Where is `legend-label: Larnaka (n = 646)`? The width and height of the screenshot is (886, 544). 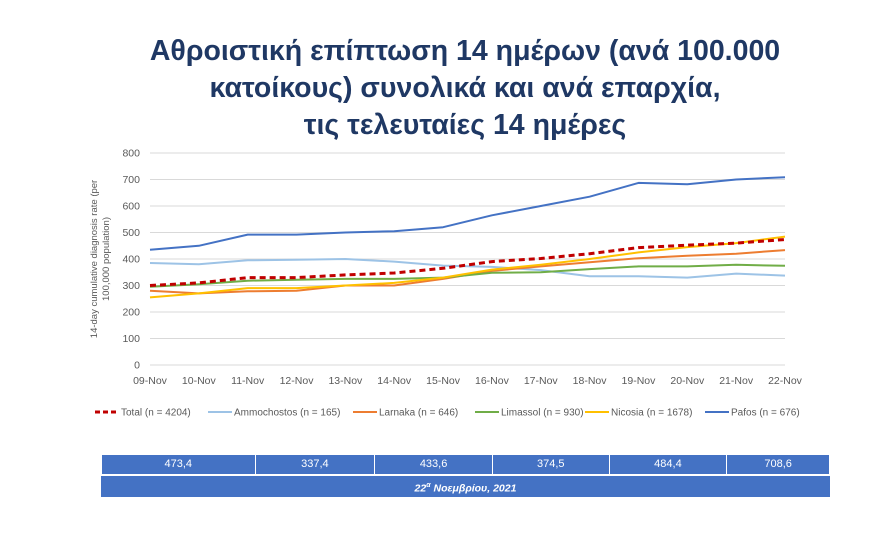
legend-label: Larnaka (n = 646) is located at coordinates (418, 413).